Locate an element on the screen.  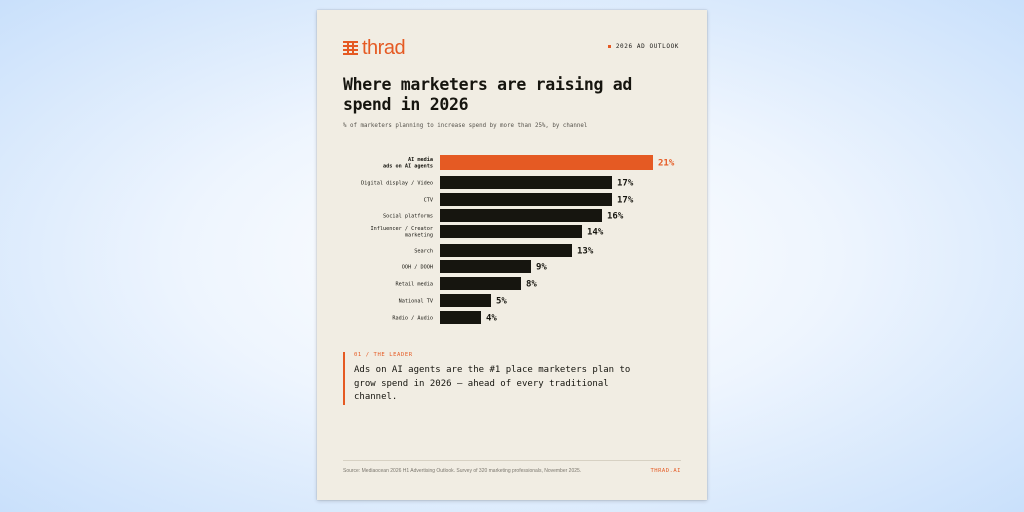
footer-divider is located at coordinates (512, 460).